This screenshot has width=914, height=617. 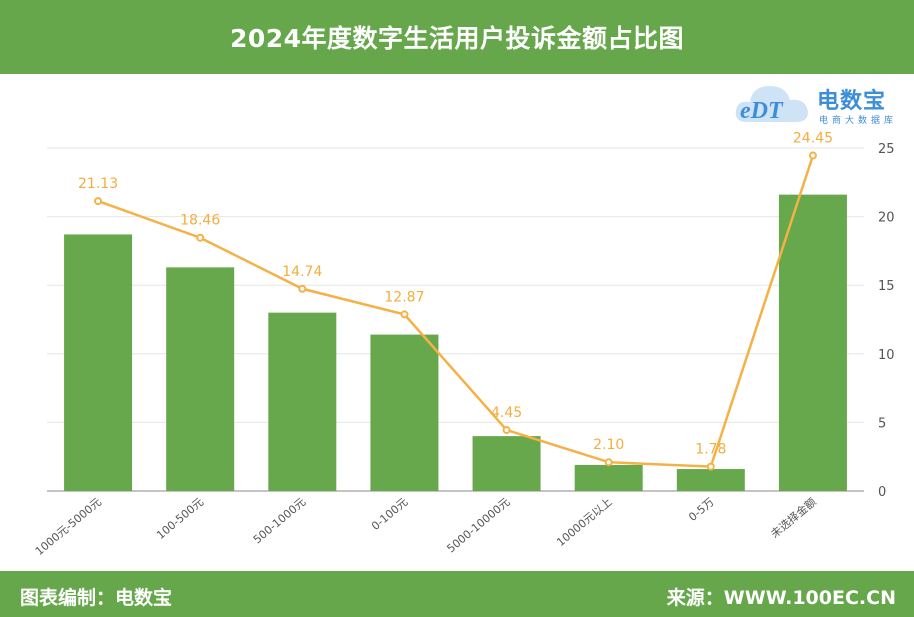 I want to click on y-tick-label: 15, so click(x=886, y=286).